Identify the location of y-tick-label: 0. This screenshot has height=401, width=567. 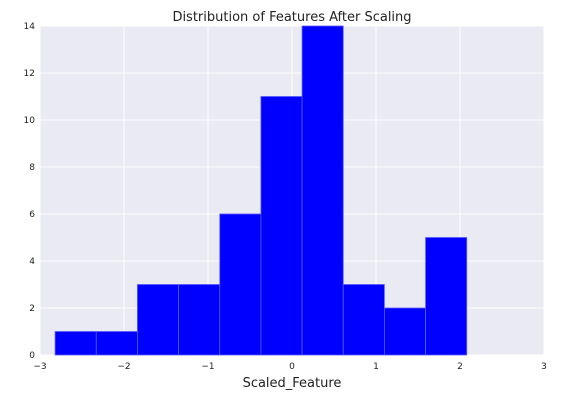
(32, 356).